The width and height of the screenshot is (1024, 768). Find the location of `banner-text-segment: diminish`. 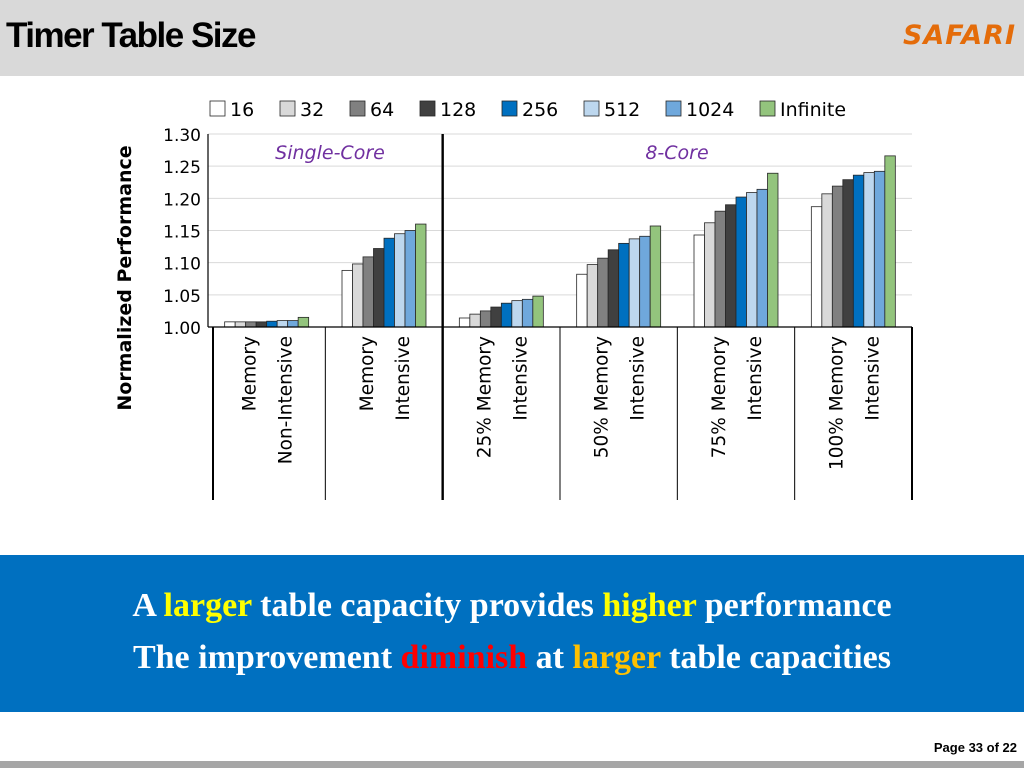

banner-text-segment: diminish is located at coordinates (464, 657).